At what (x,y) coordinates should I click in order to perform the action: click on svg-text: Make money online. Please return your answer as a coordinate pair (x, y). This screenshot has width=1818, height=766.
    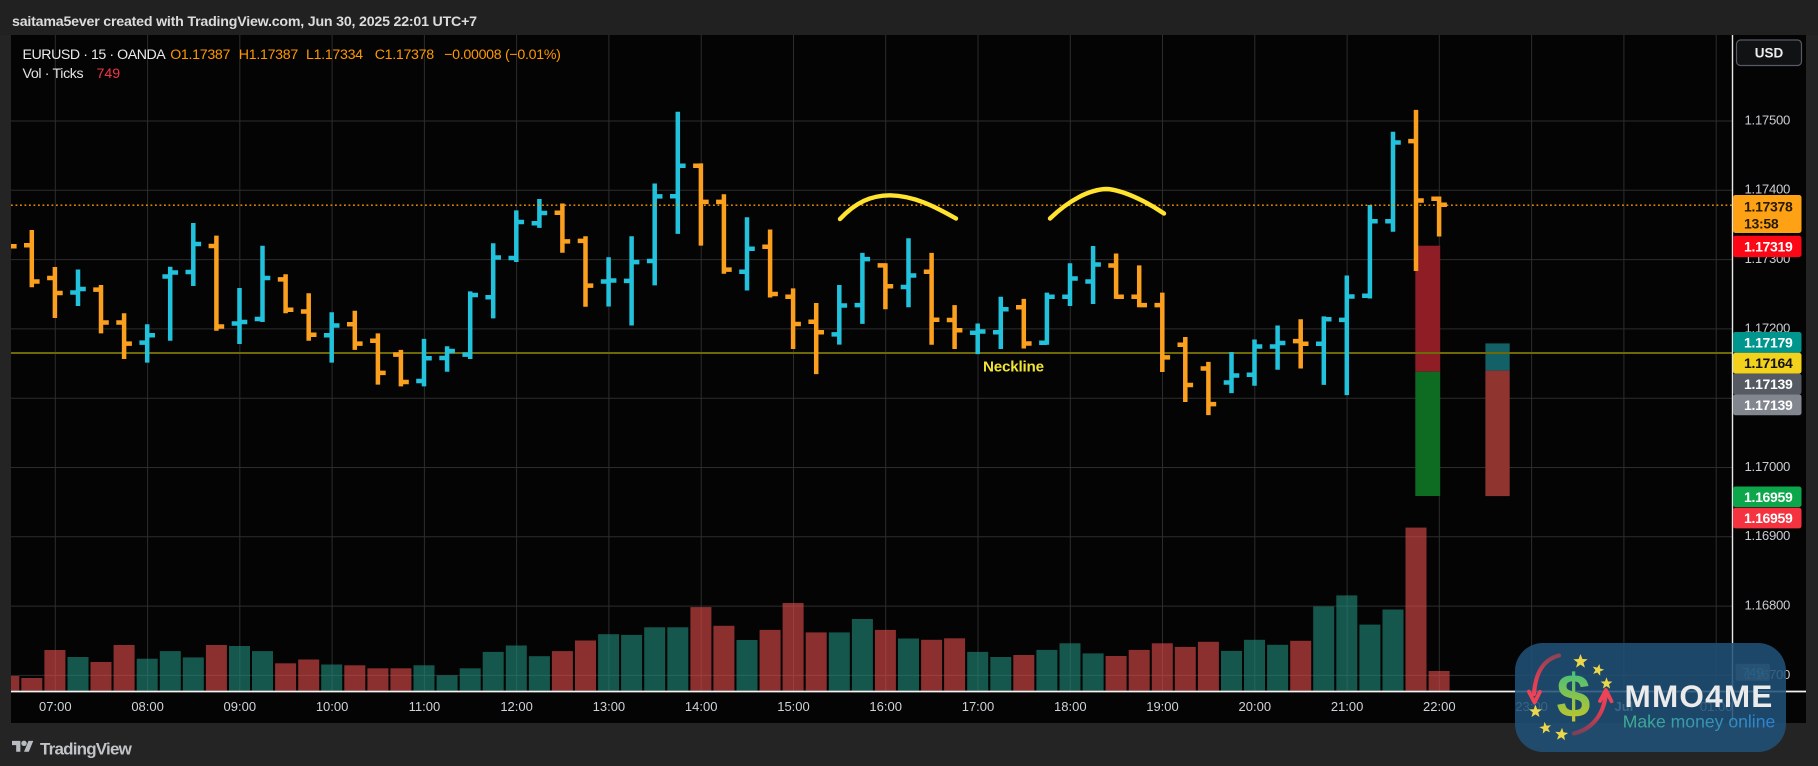
    Looking at the image, I should click on (1699, 722).